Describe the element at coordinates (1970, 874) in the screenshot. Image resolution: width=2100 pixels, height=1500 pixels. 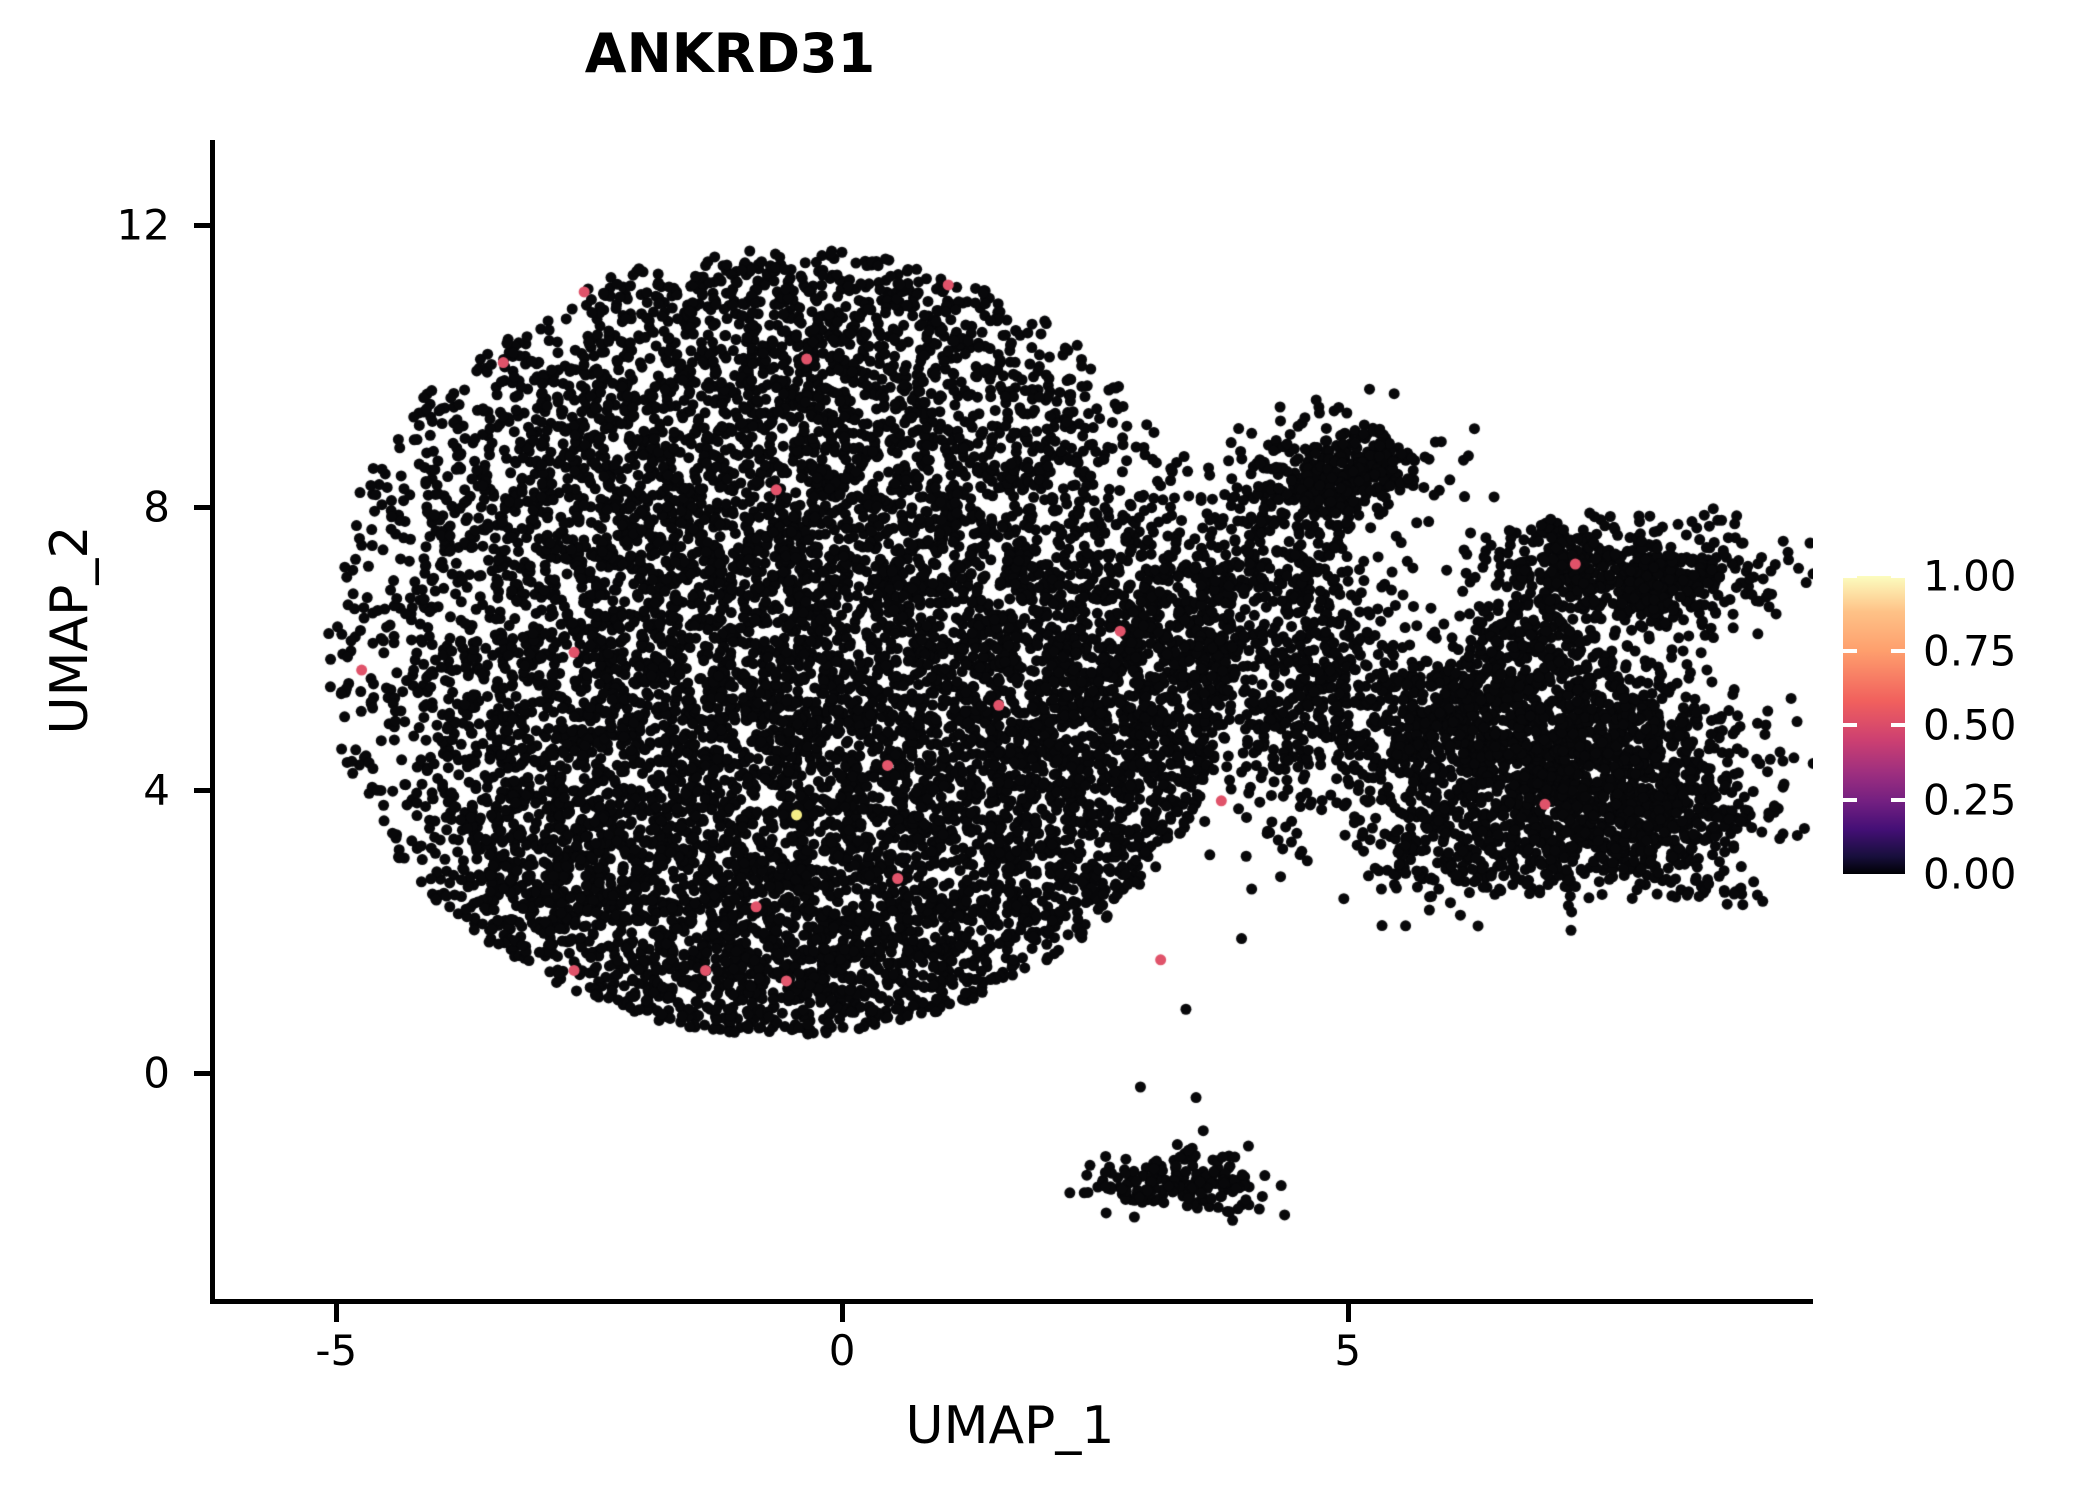
I see `colorbar-tick-label: 0.00` at that location.